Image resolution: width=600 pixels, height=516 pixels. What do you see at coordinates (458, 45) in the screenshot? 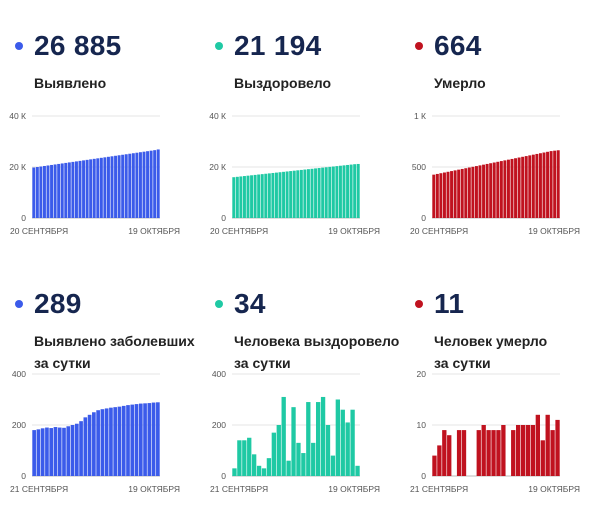
I see `stat-value: 664` at bounding box center [458, 45].